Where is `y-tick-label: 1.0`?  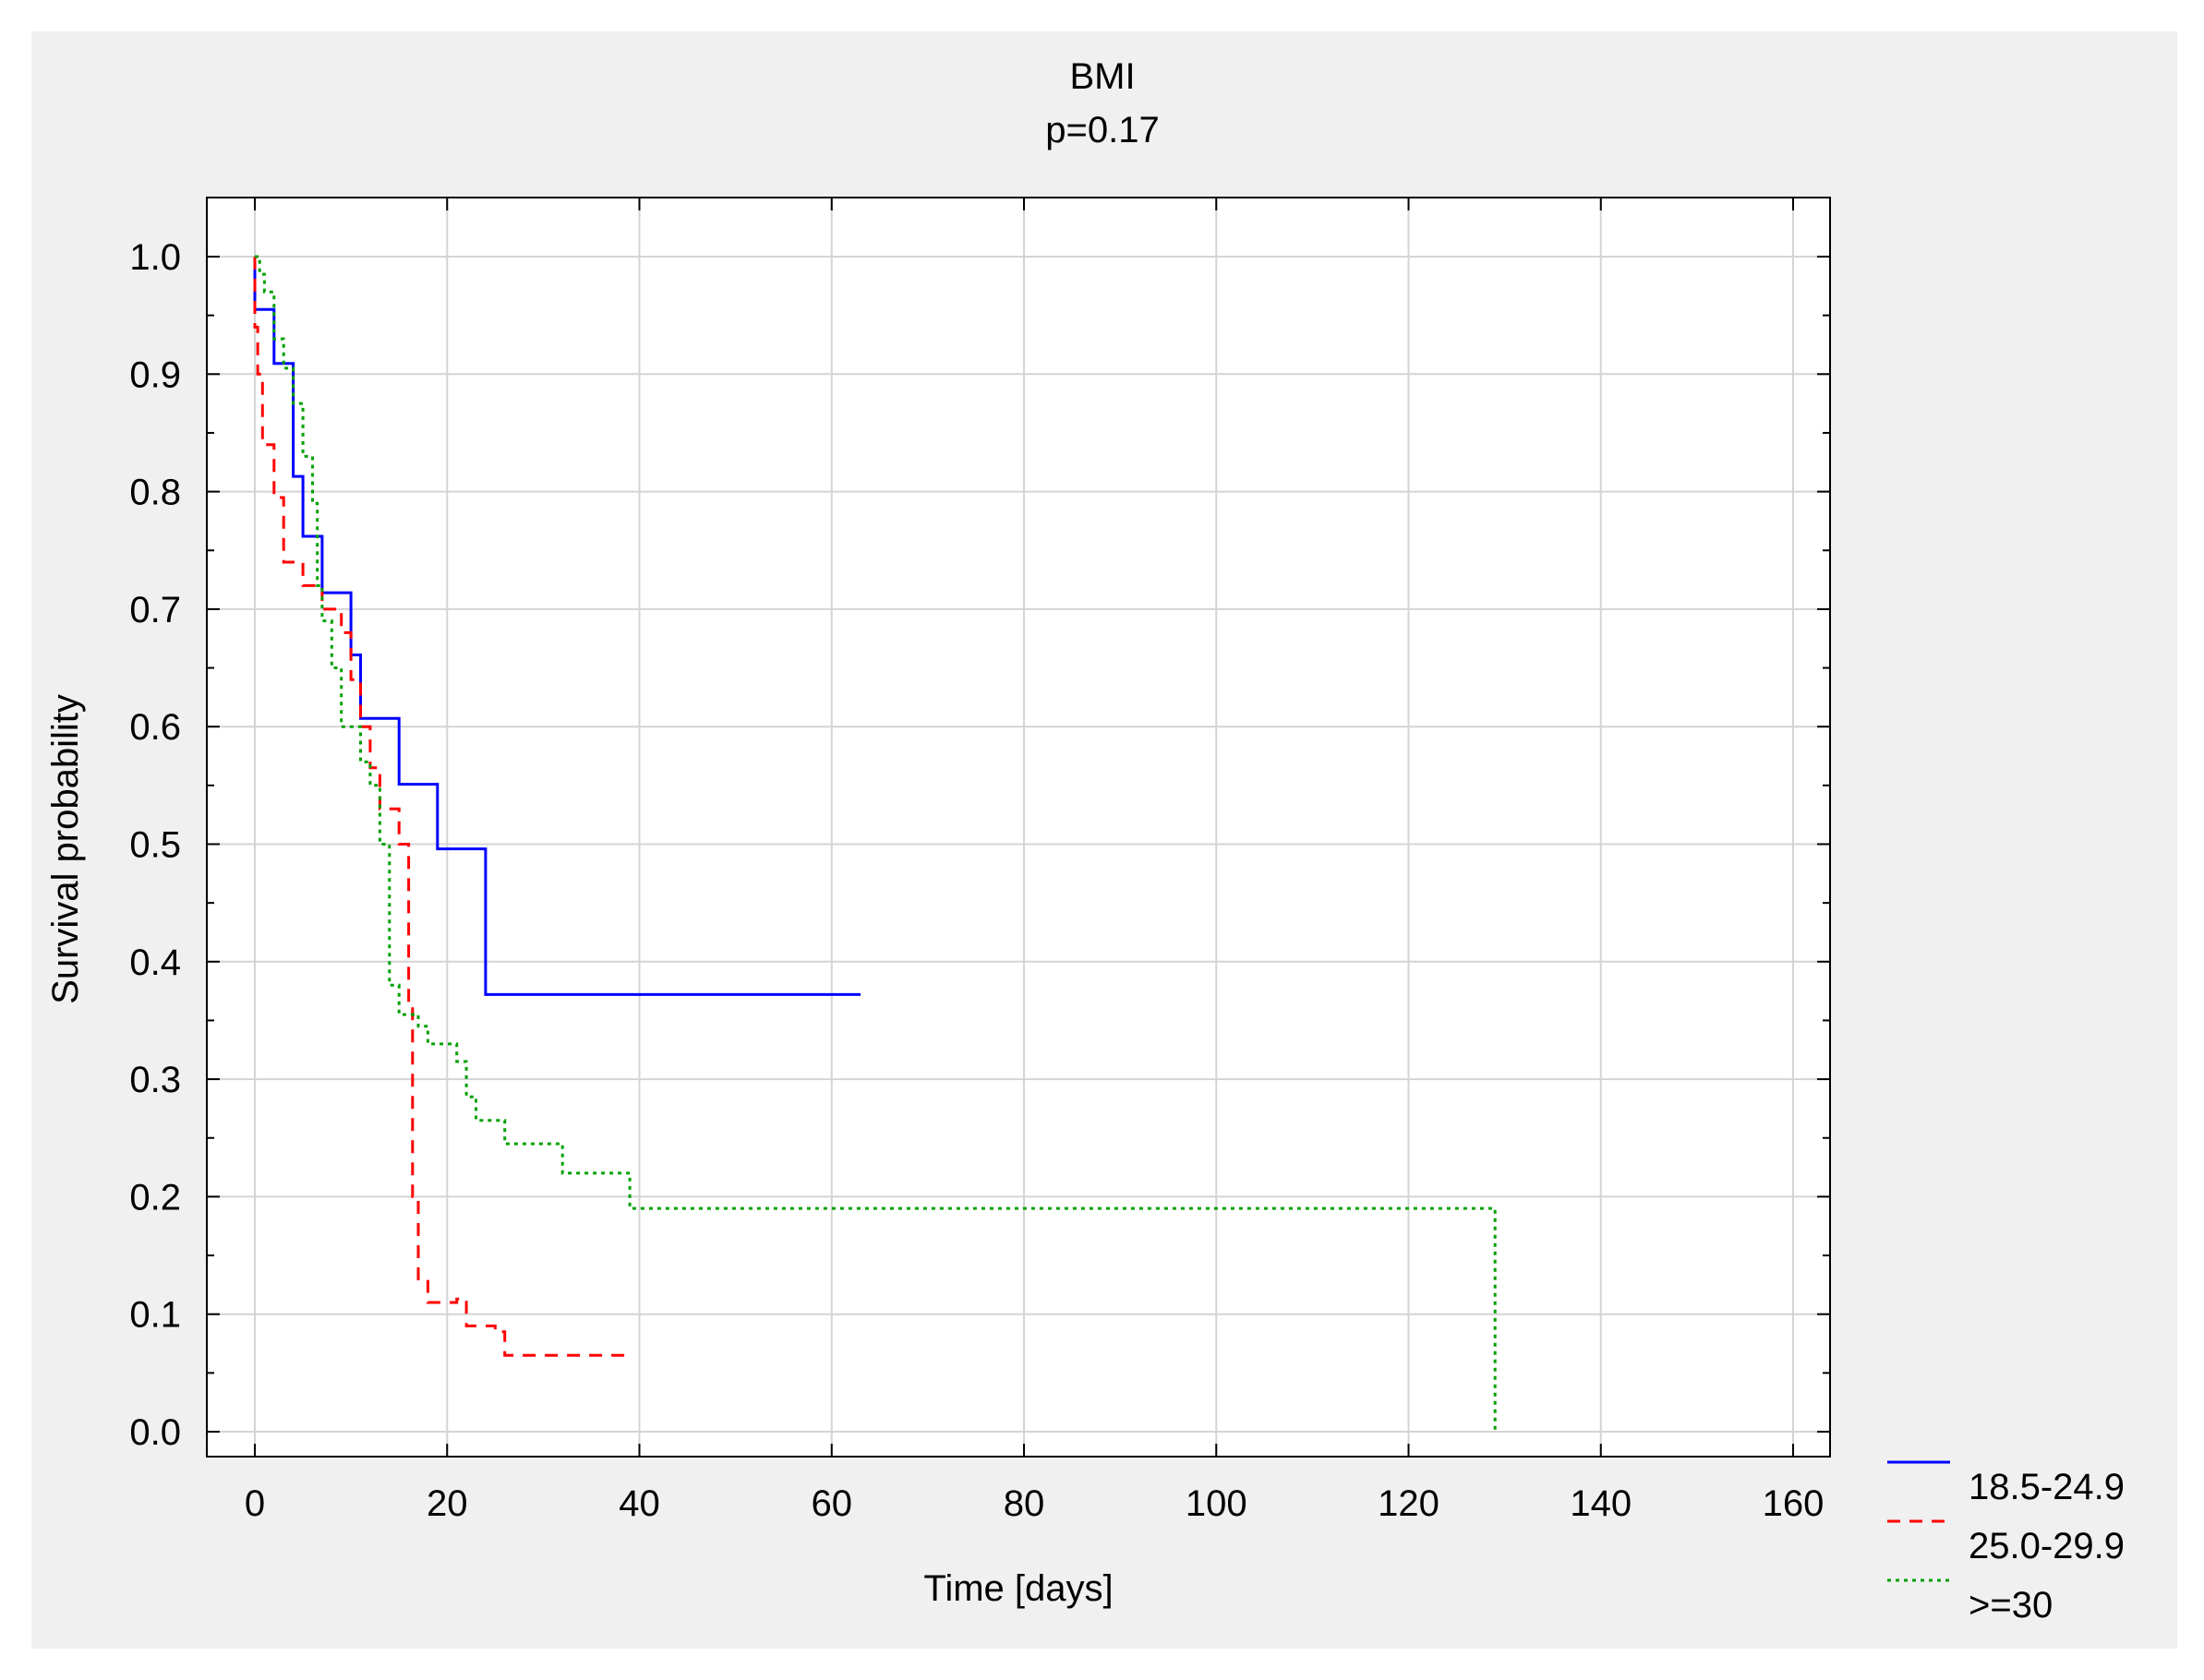
y-tick-label: 1.0 is located at coordinates (155, 257).